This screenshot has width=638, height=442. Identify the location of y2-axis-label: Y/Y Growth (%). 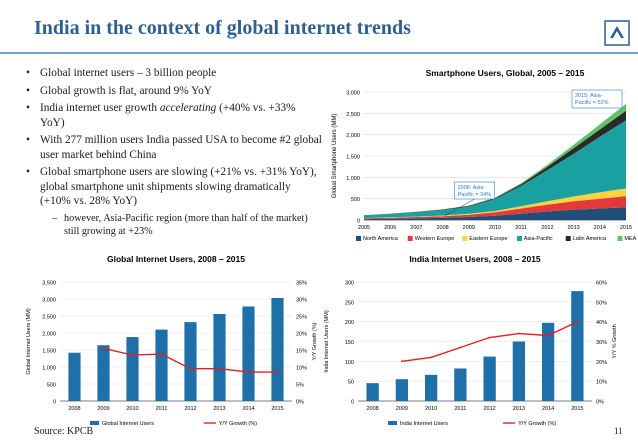
(315, 341).